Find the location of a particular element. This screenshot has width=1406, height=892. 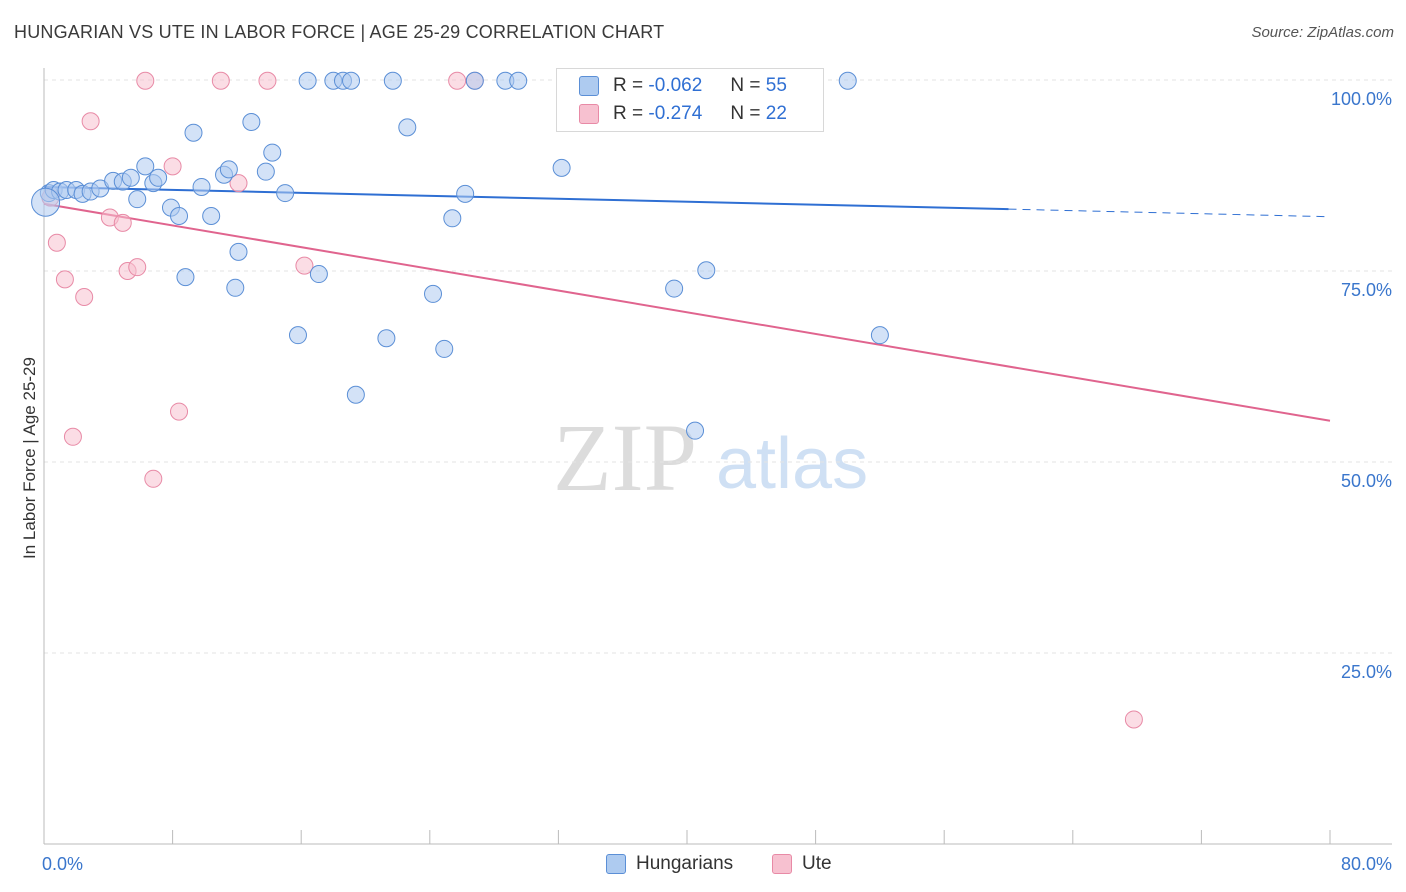

source-credit: Source: ZipAtlas.com is located at coordinates (1322, 32).